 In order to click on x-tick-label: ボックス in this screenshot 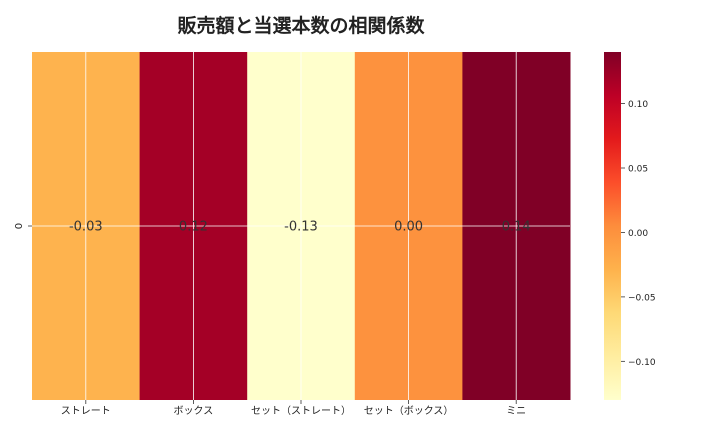, I will do `click(194, 411)`.